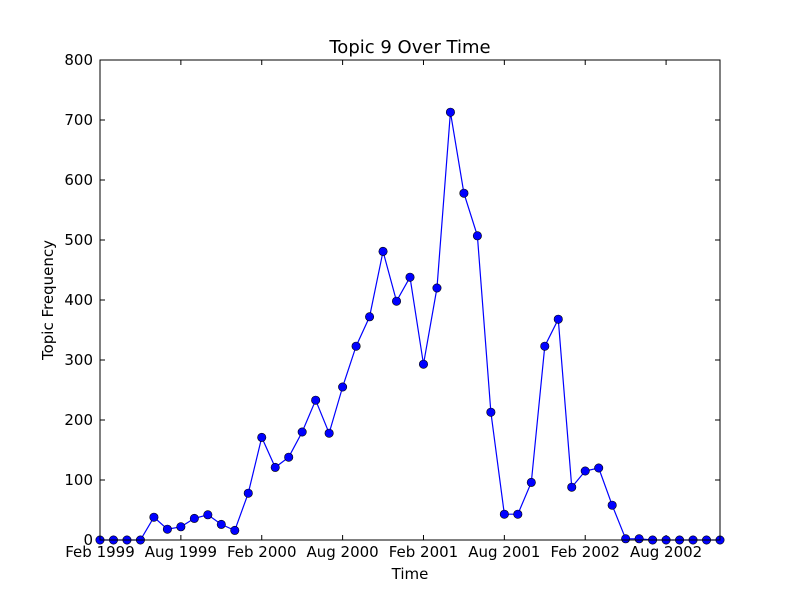 The height and width of the screenshot is (604, 800). Describe the element at coordinates (78, 240) in the screenshot. I see `y-tick-label: 500` at that location.